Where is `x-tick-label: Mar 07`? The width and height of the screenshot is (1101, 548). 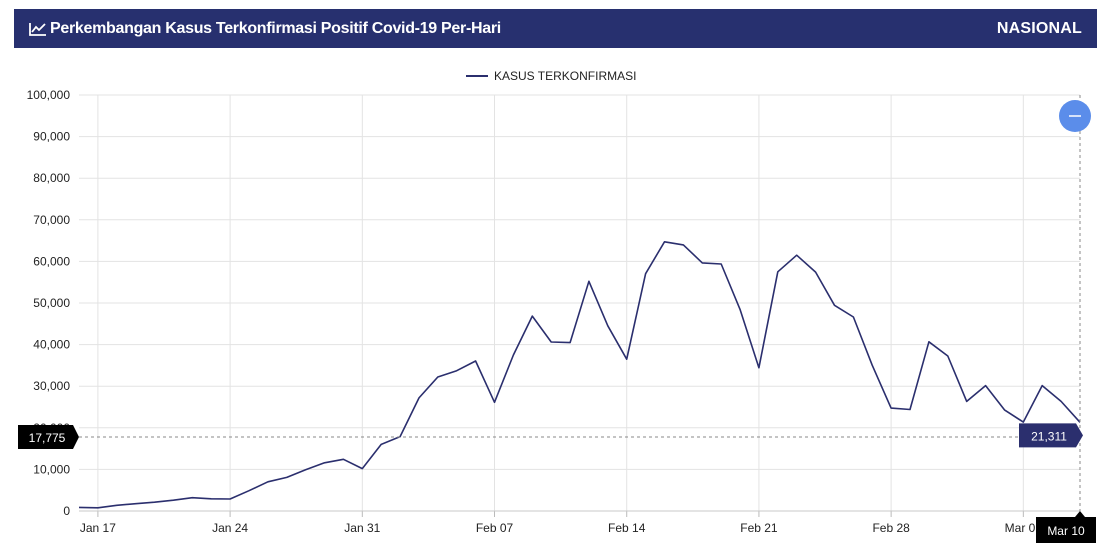
x-tick-label: Mar 07 is located at coordinates (1024, 528).